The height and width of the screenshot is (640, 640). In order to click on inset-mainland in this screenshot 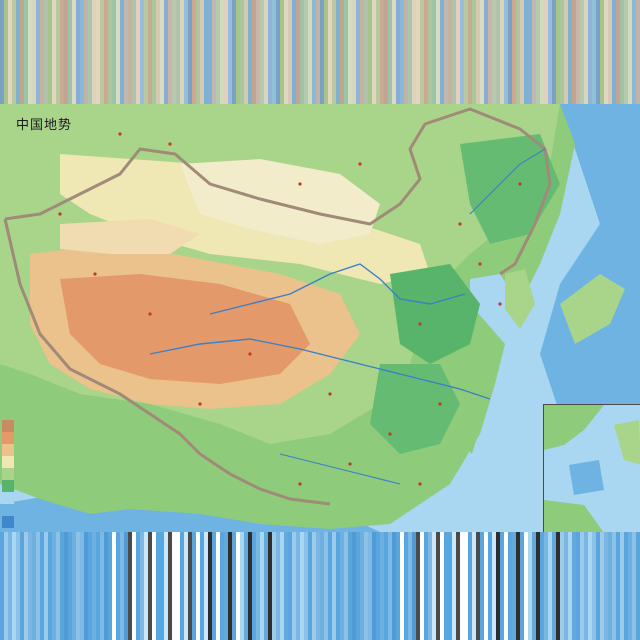, I will do `click(574, 427)`.